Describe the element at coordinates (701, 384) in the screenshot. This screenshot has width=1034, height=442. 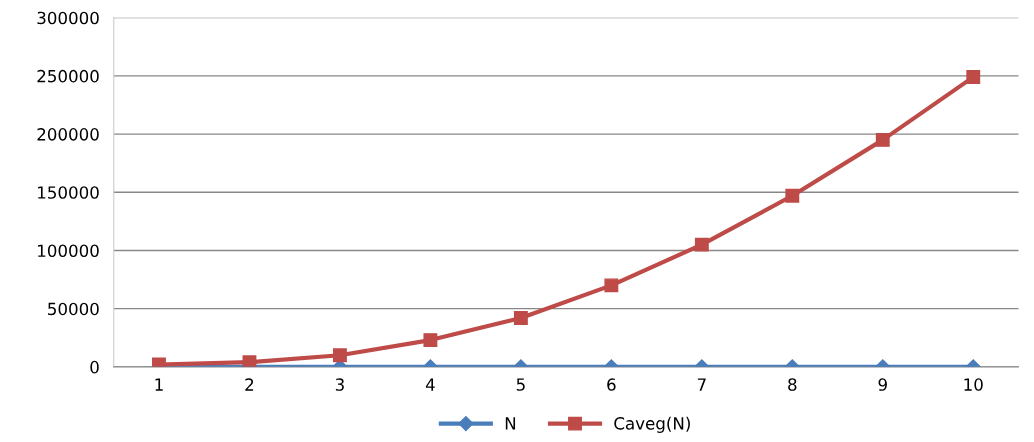
I see `x-tick-label: 7` at that location.